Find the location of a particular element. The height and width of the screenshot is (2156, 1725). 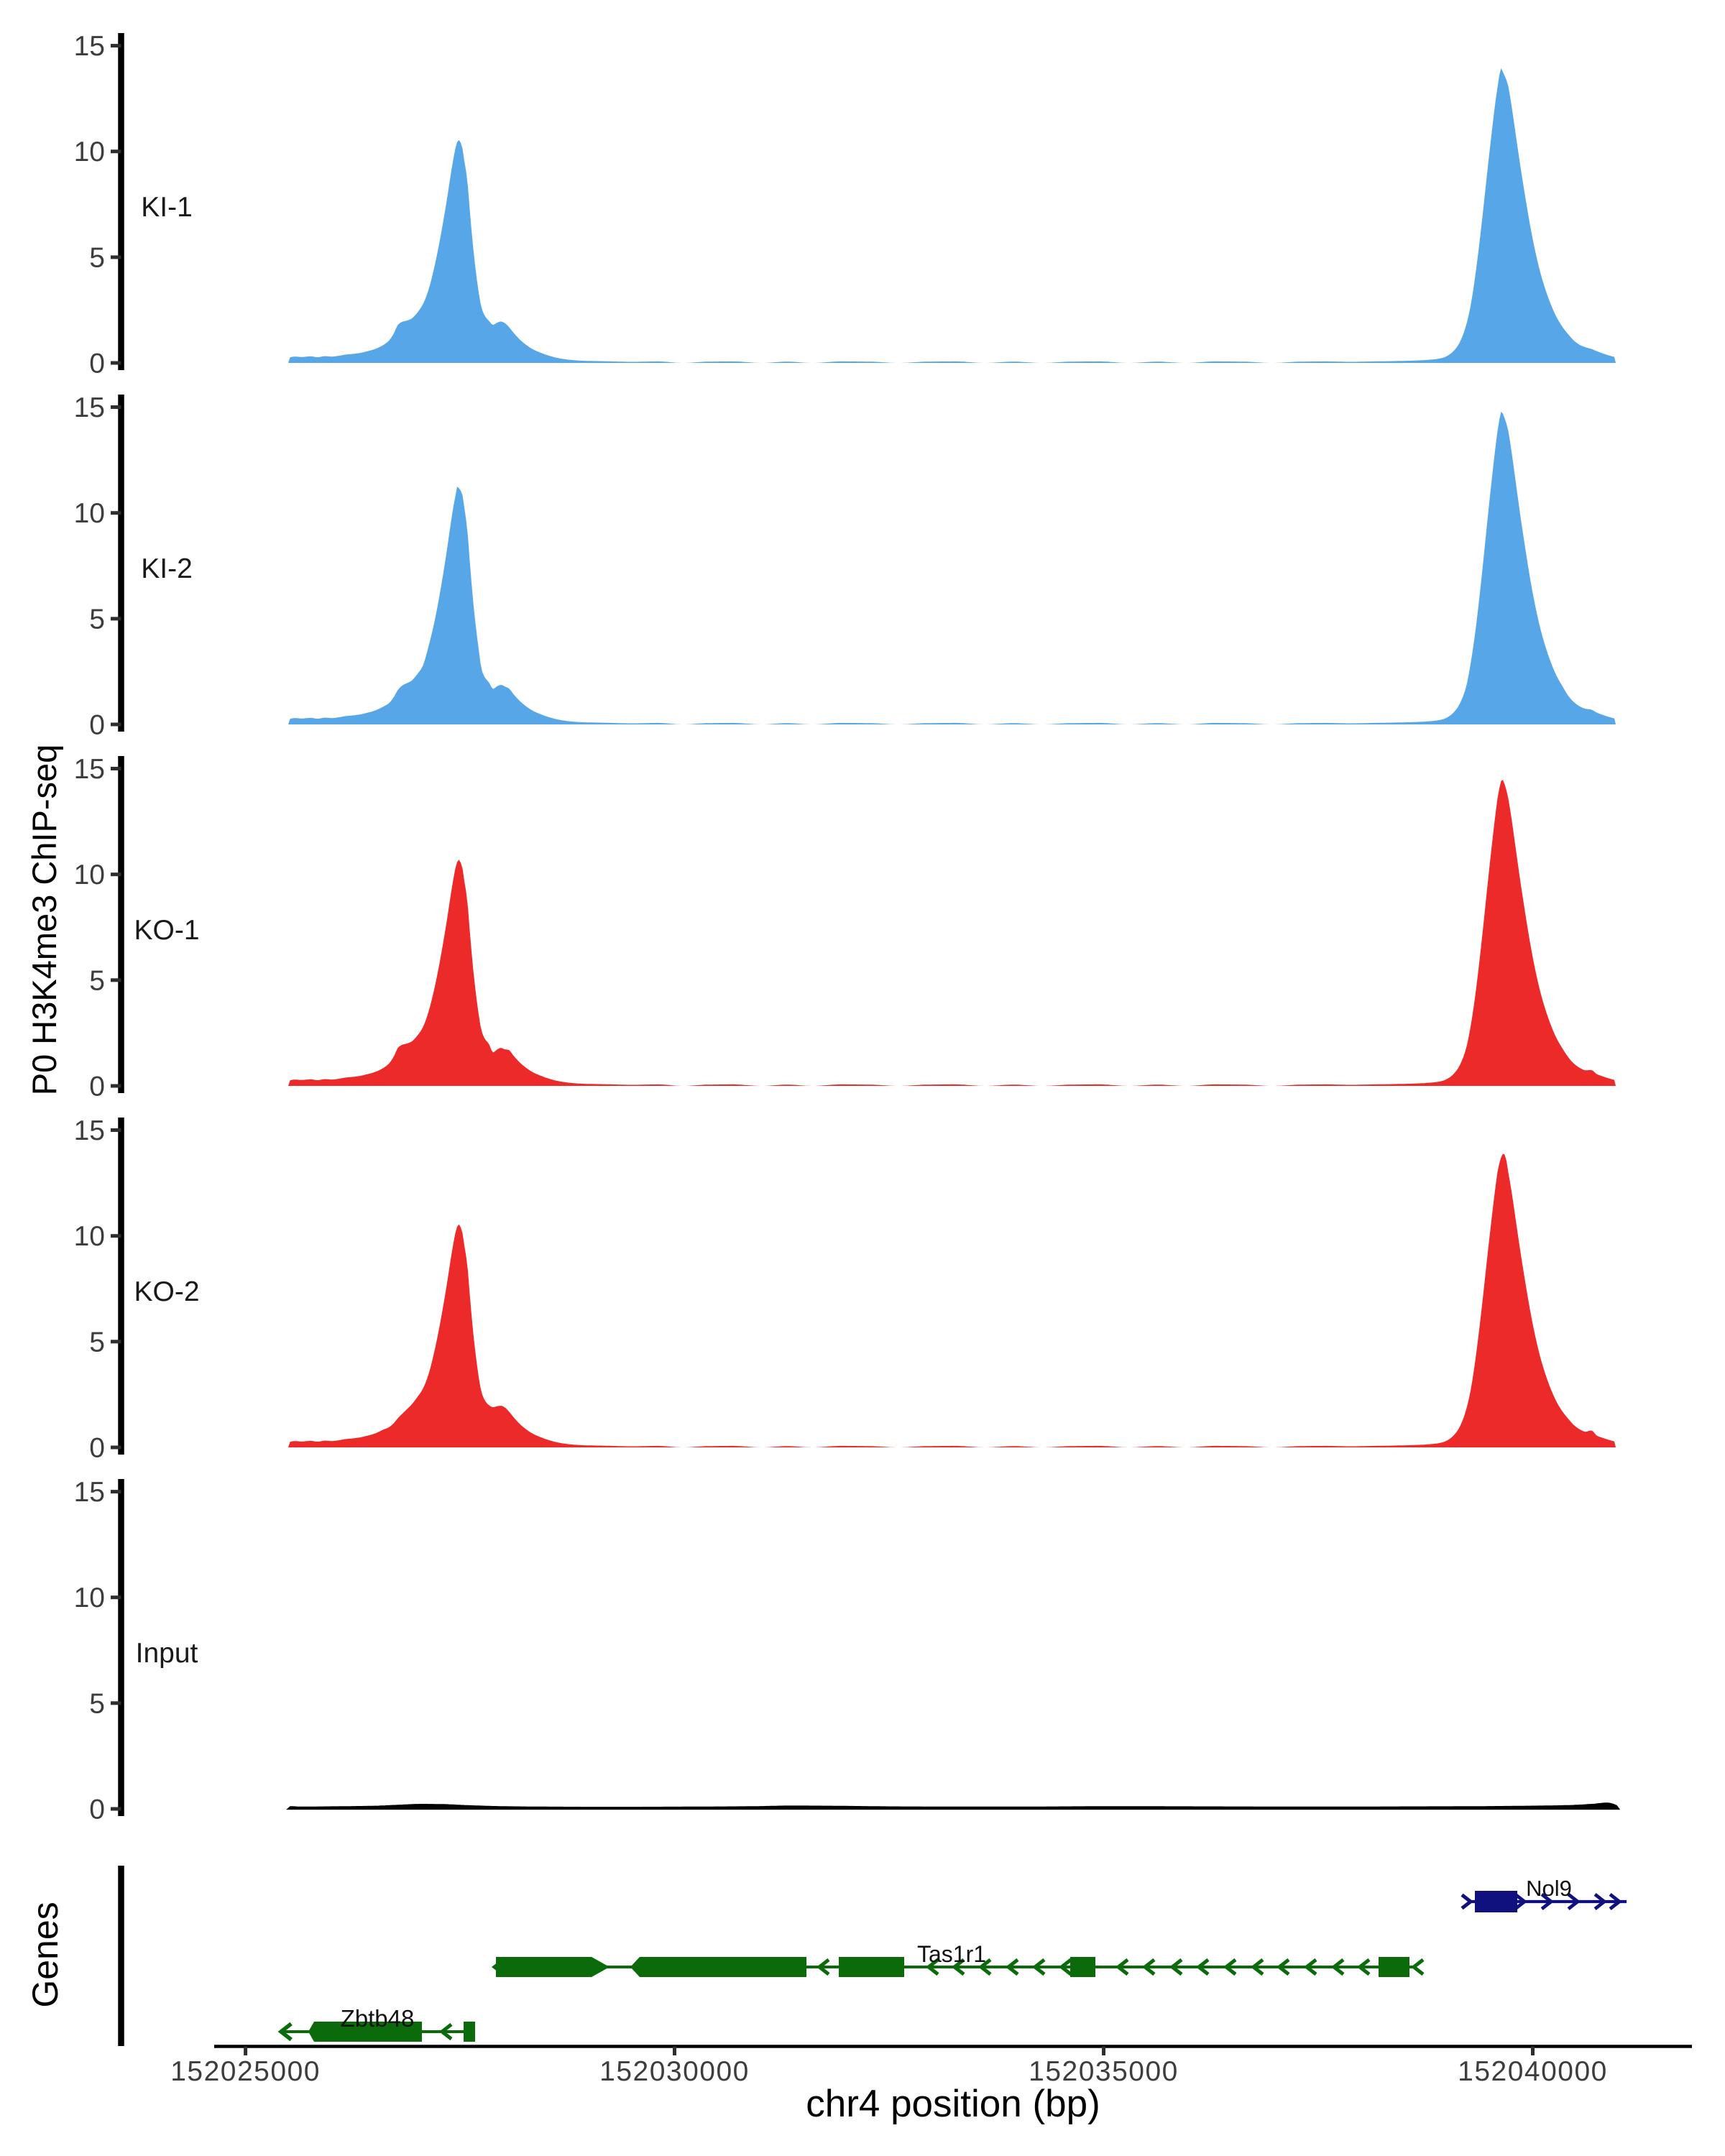

svg-text: chr4 position (bp) is located at coordinates (953, 2104).